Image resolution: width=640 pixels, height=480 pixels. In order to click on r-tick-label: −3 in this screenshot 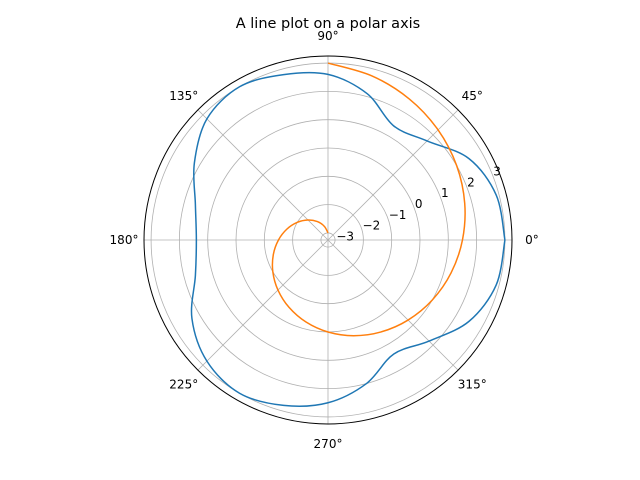, I will do `click(345, 237)`.